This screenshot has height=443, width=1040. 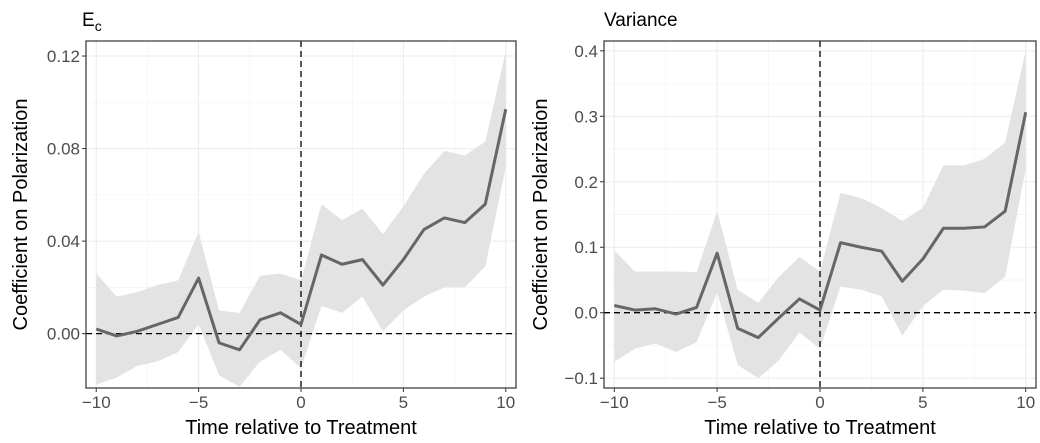 What do you see at coordinates (586, 313) in the screenshot?
I see `y-tick-label: 0.0` at bounding box center [586, 313].